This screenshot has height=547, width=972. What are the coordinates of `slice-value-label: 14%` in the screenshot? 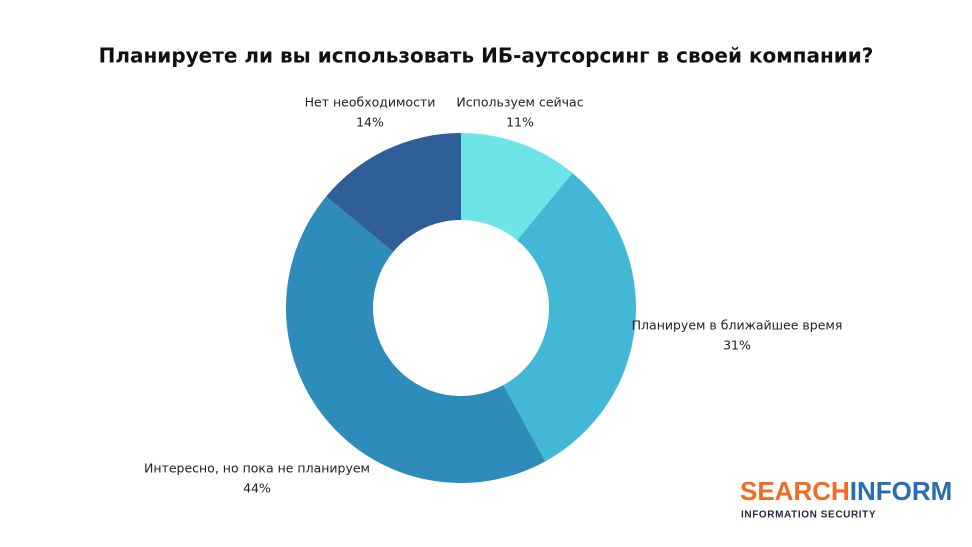 It's located at (370, 122).